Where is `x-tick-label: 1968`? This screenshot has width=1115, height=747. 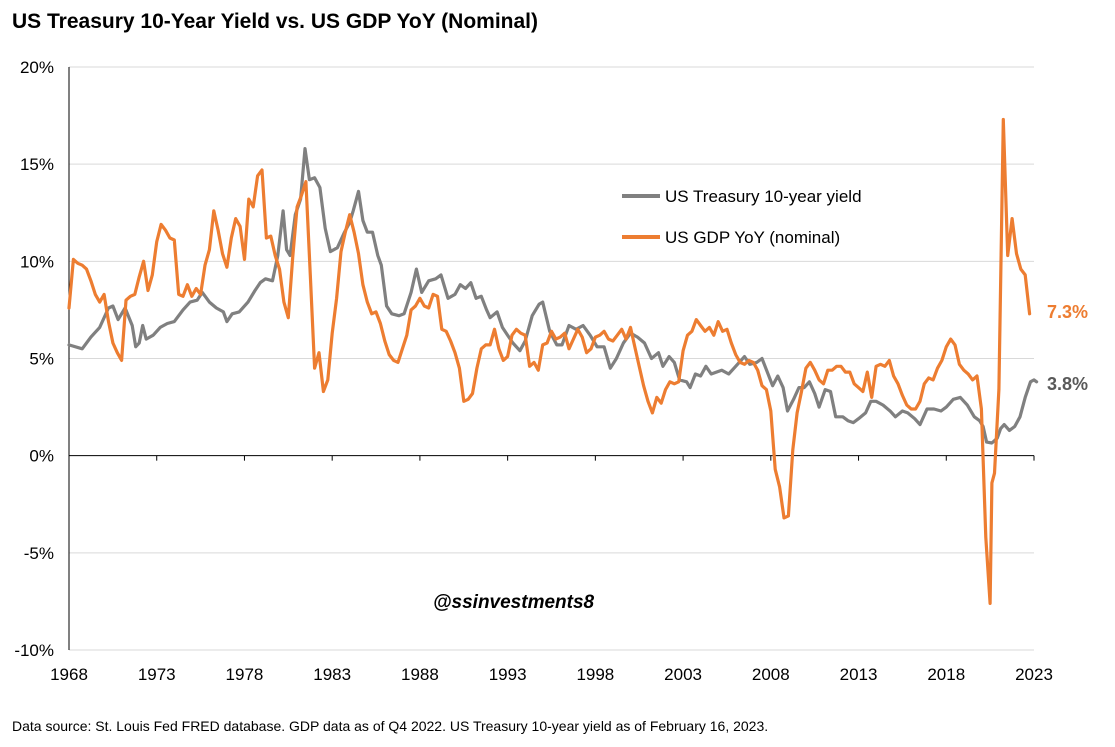 x-tick-label: 1968 is located at coordinates (69, 674).